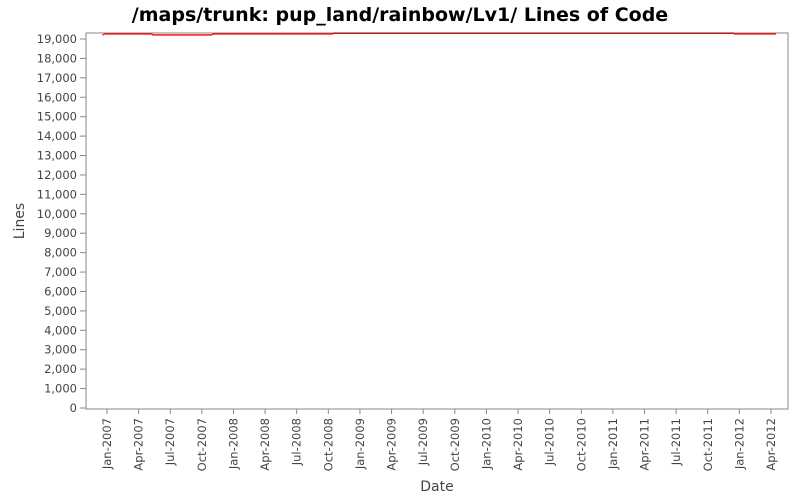  Describe the element at coordinates (518, 444) in the screenshot. I see `x-tick-label: Apr-2010` at that location.